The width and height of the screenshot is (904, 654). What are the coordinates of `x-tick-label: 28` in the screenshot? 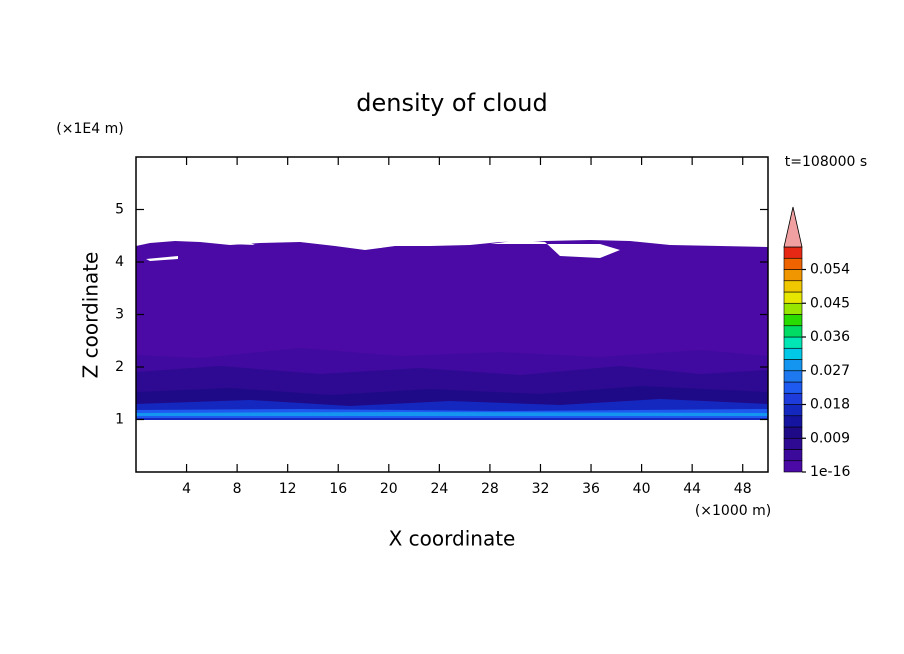 It's located at (490, 489).